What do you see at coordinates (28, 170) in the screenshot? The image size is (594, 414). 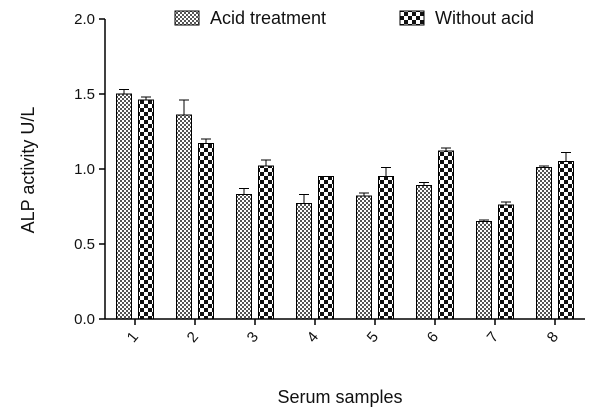 I see `y-axis-title: ALP activity U/L` at bounding box center [28, 170].